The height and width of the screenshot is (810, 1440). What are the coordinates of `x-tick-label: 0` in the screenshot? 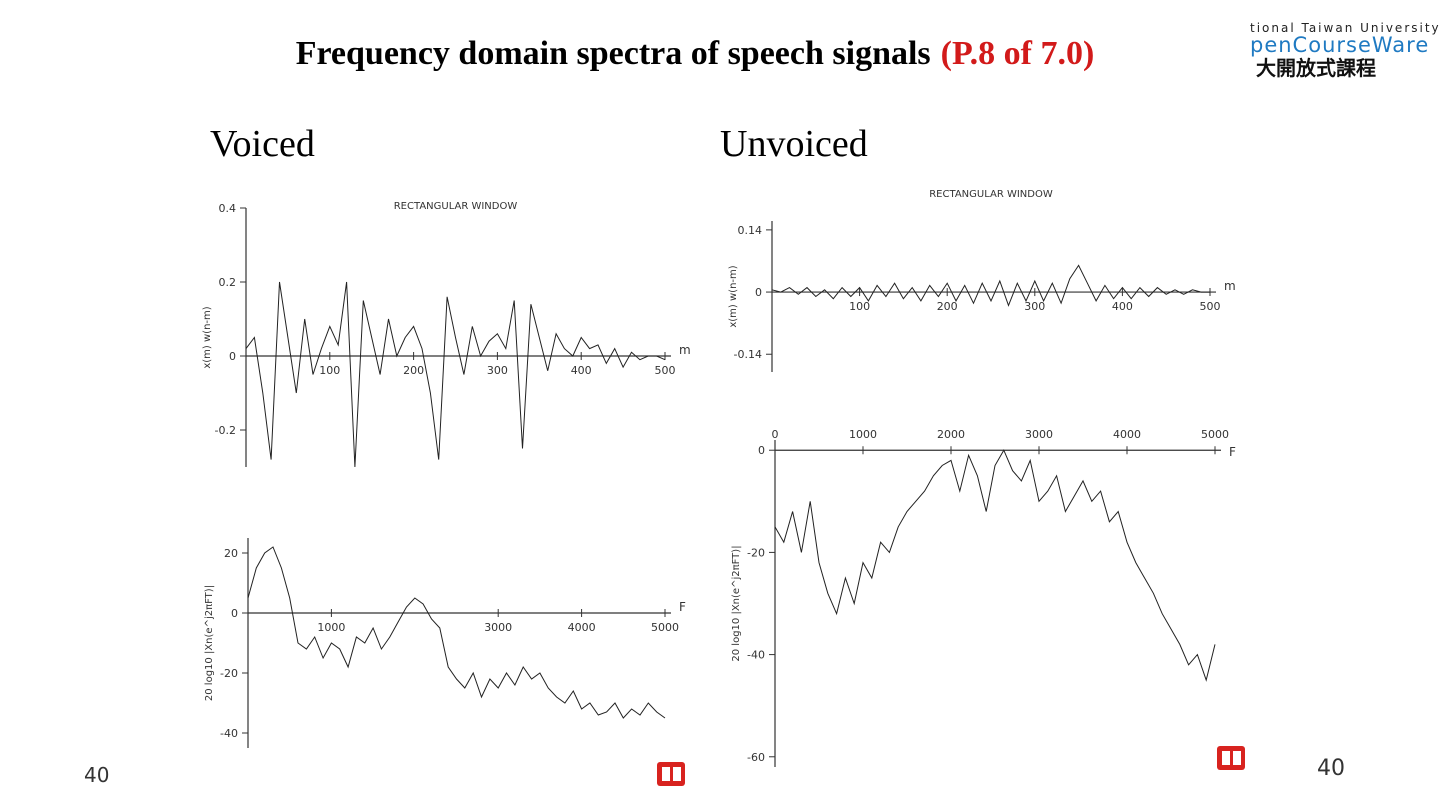 It's located at (775, 434).